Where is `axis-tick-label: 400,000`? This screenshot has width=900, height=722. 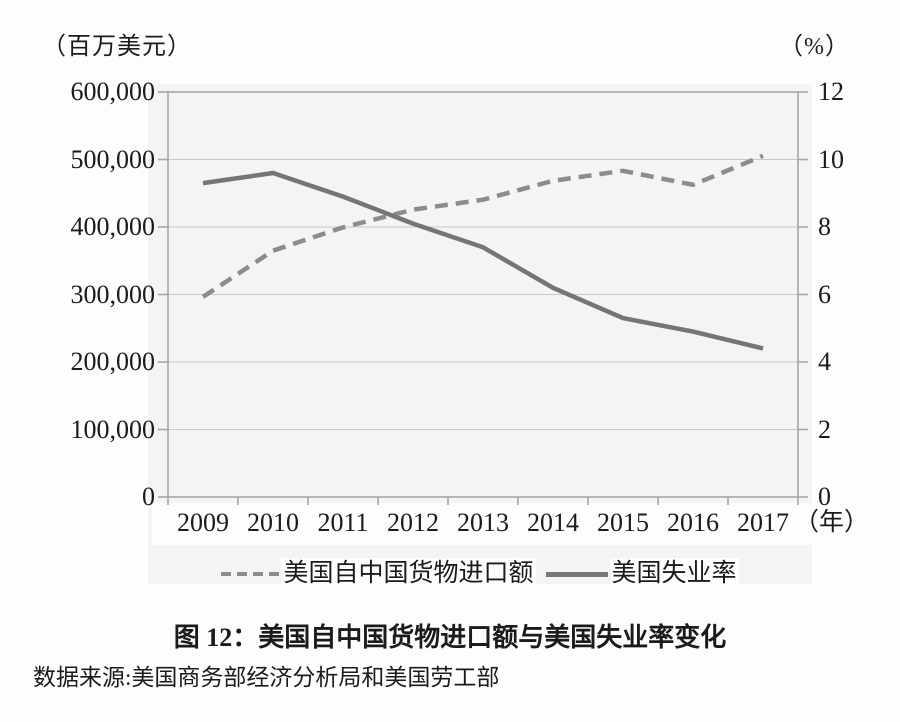 axis-tick-label: 400,000 is located at coordinates (113, 226).